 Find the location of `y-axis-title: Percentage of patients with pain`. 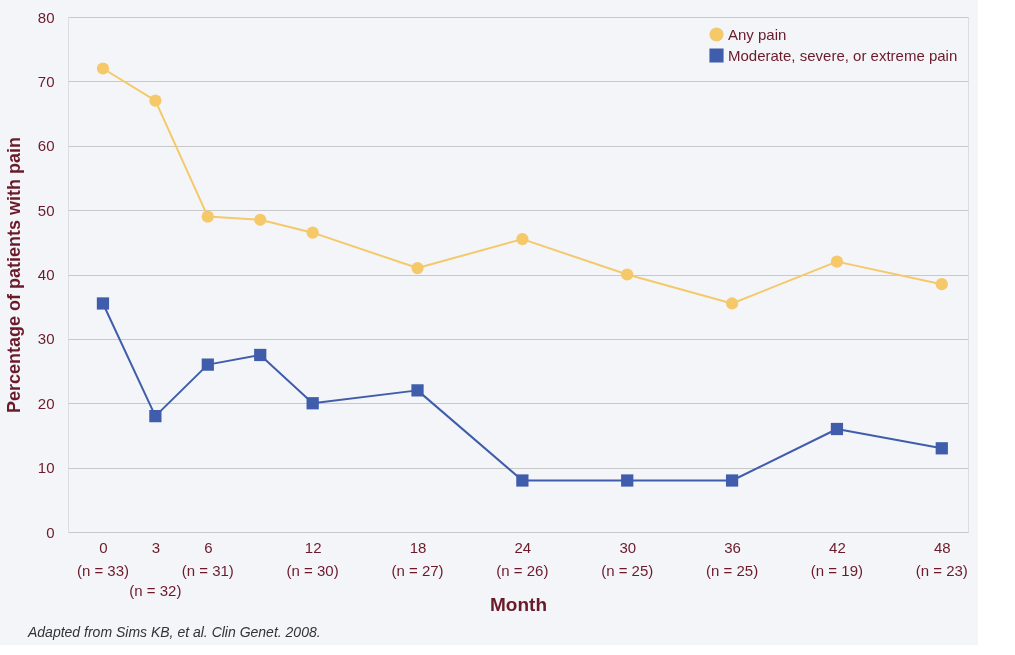

y-axis-title: Percentage of patients with pain is located at coordinates (13, 275).